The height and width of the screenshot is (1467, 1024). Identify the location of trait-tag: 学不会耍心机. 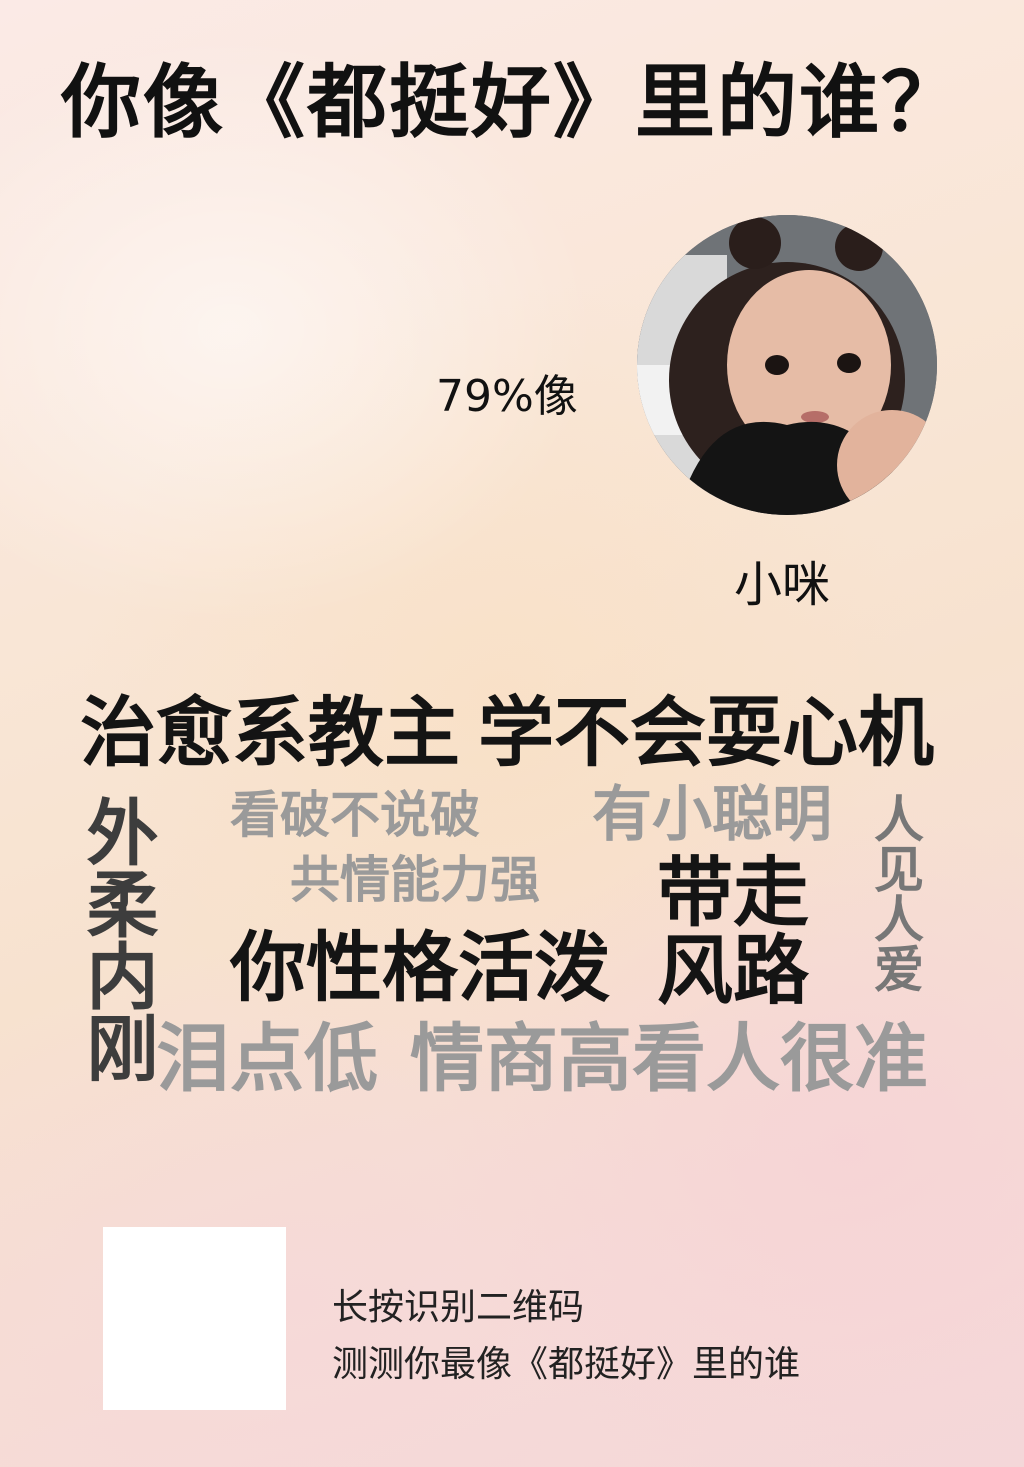
(706, 732).